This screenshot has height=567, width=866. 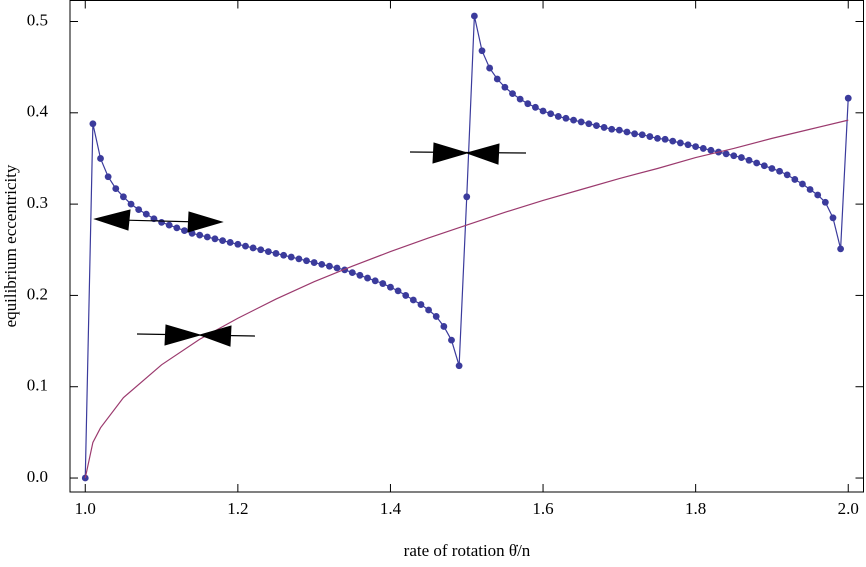 I want to click on x-tick-label: 2.0, so click(x=848, y=508).